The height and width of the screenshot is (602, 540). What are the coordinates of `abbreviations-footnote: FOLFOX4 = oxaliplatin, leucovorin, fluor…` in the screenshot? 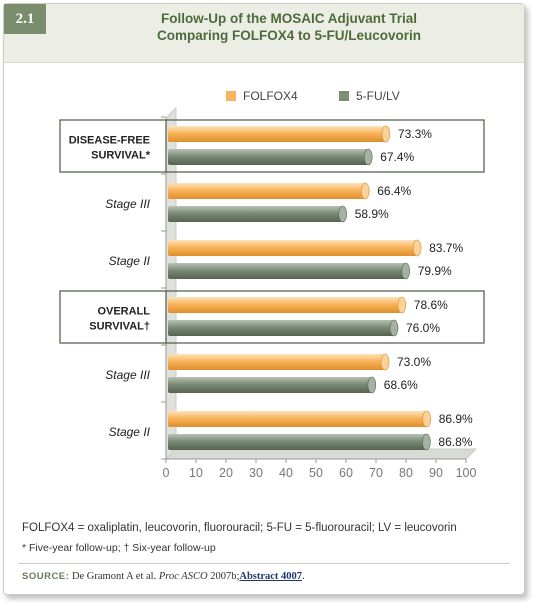 It's located at (239, 528).